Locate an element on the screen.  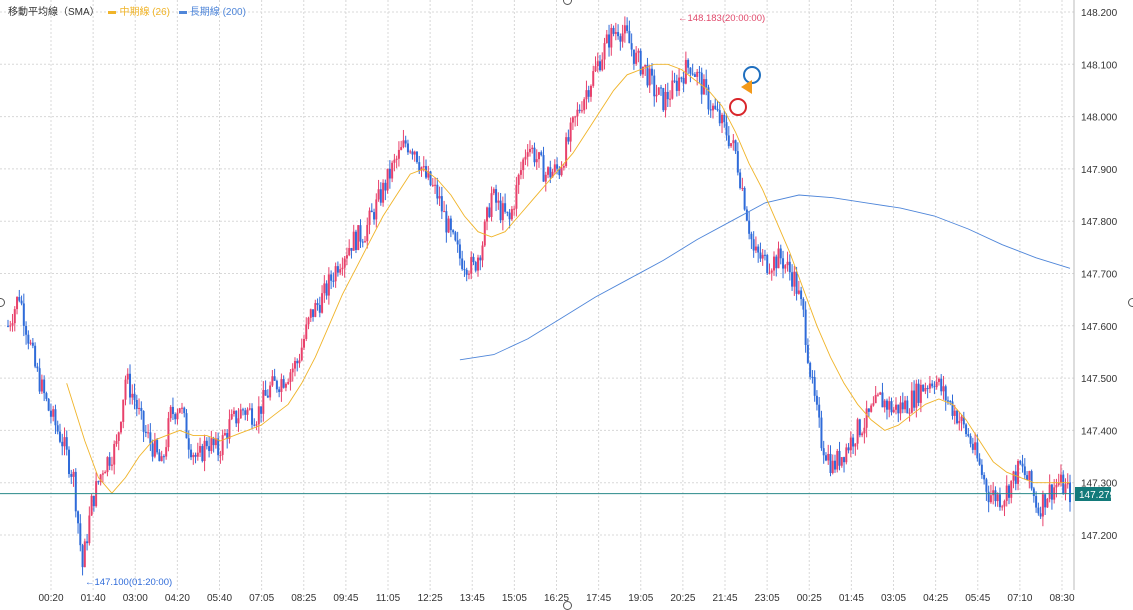
resize-handle-top is located at coordinates (567, 2).